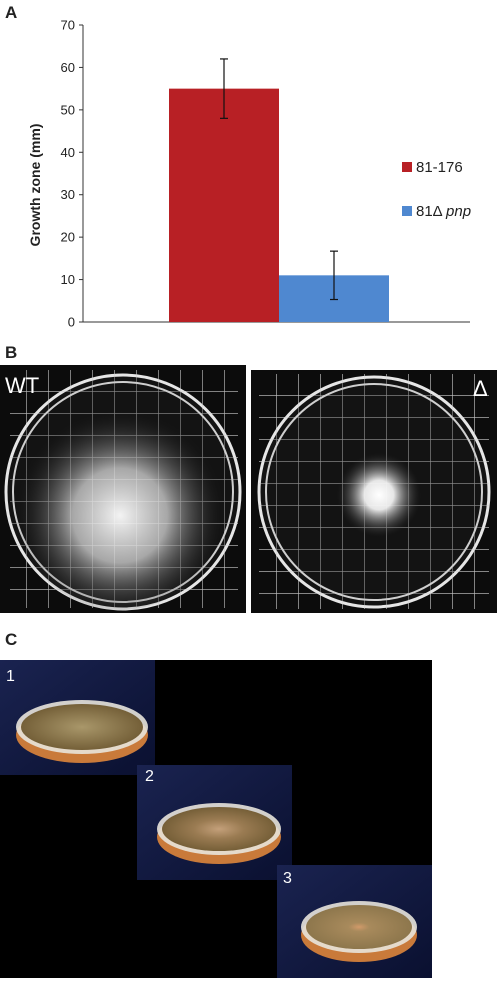  What do you see at coordinates (71, 322) in the screenshot?
I see `y-tick-label: 0` at bounding box center [71, 322].